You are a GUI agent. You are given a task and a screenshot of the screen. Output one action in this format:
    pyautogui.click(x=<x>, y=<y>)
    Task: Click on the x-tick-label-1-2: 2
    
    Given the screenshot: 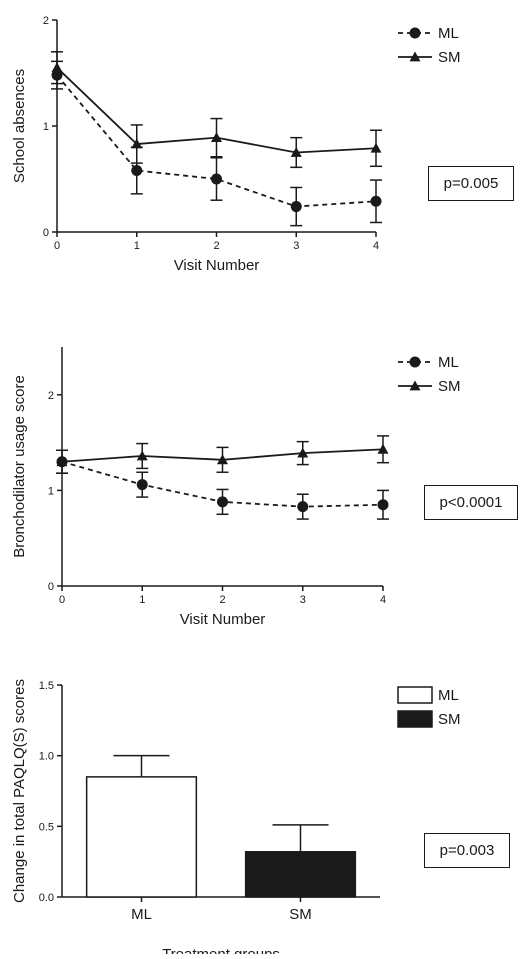 What is the action you would take?
    pyautogui.click(x=222, y=600)
    